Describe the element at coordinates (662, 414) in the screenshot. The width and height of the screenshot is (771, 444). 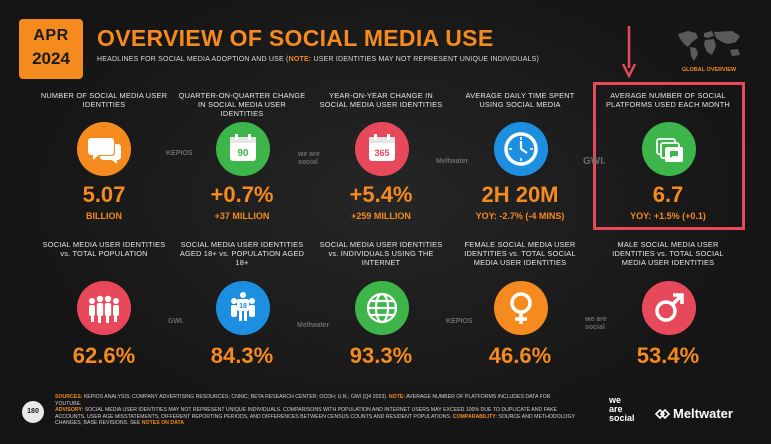
I see `meltwater-mark-icon` at that location.